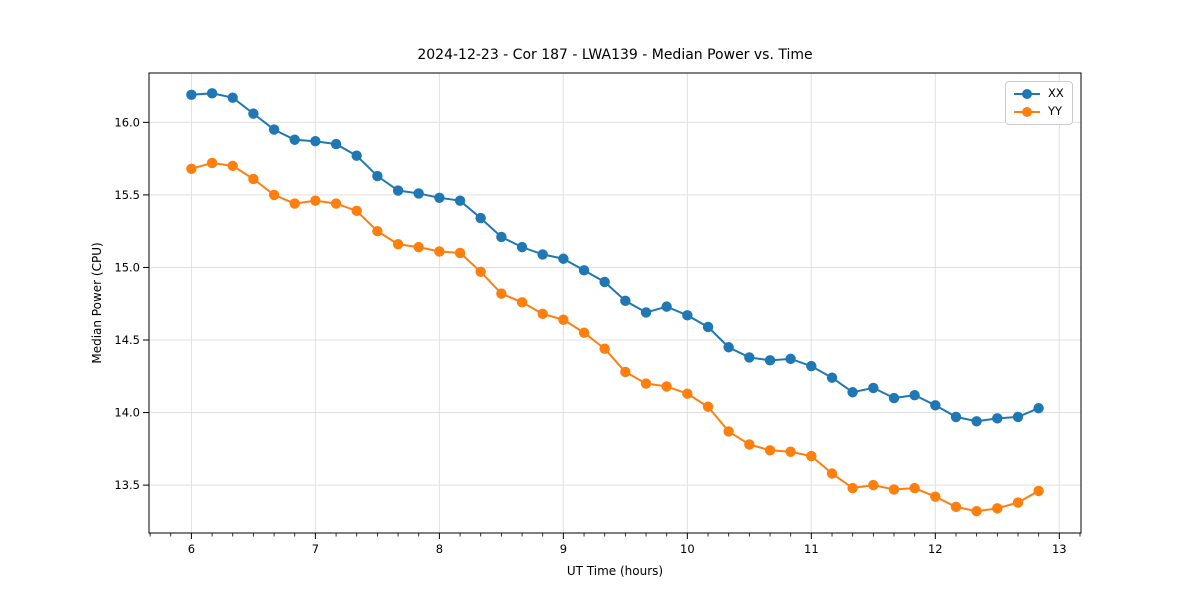 This screenshot has width=1200, height=600. What do you see at coordinates (935, 549) in the screenshot?
I see `x-tick-label: 12` at bounding box center [935, 549].